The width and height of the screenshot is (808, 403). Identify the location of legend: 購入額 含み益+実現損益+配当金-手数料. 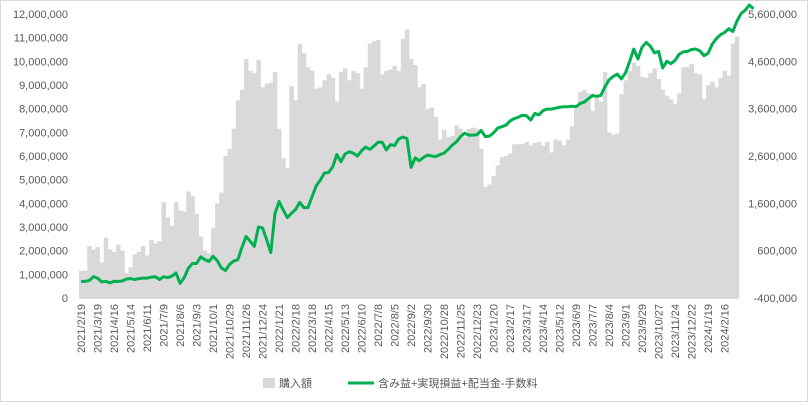
(400, 383).